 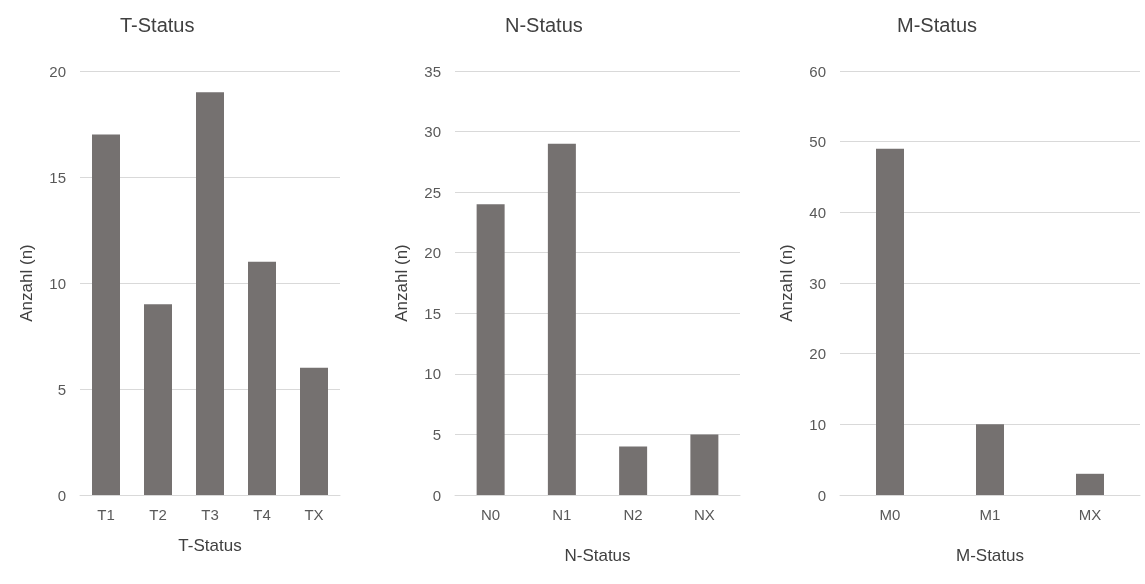 I want to click on x-axis-title: T-Status, so click(x=210, y=545).